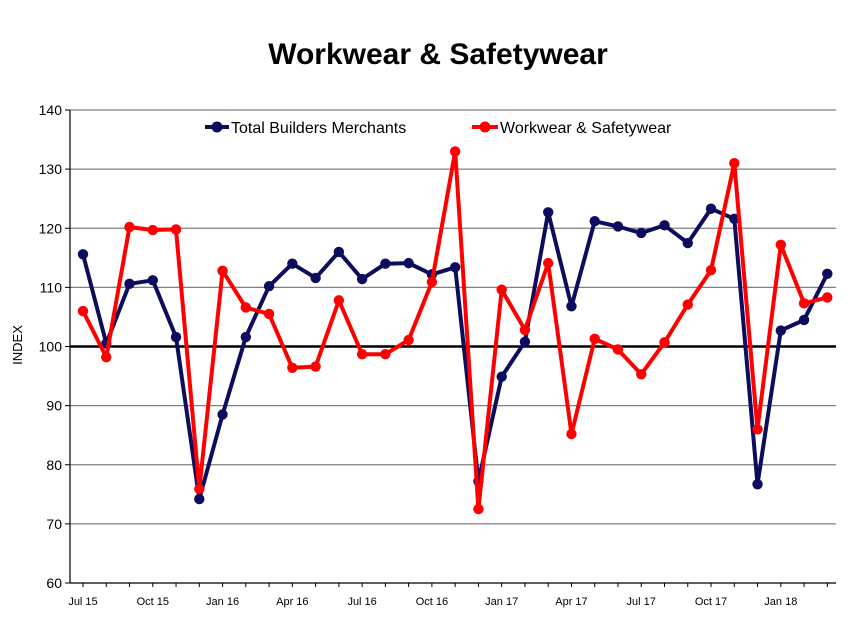  I want to click on x-tick-label: Jan 16, so click(222, 602).